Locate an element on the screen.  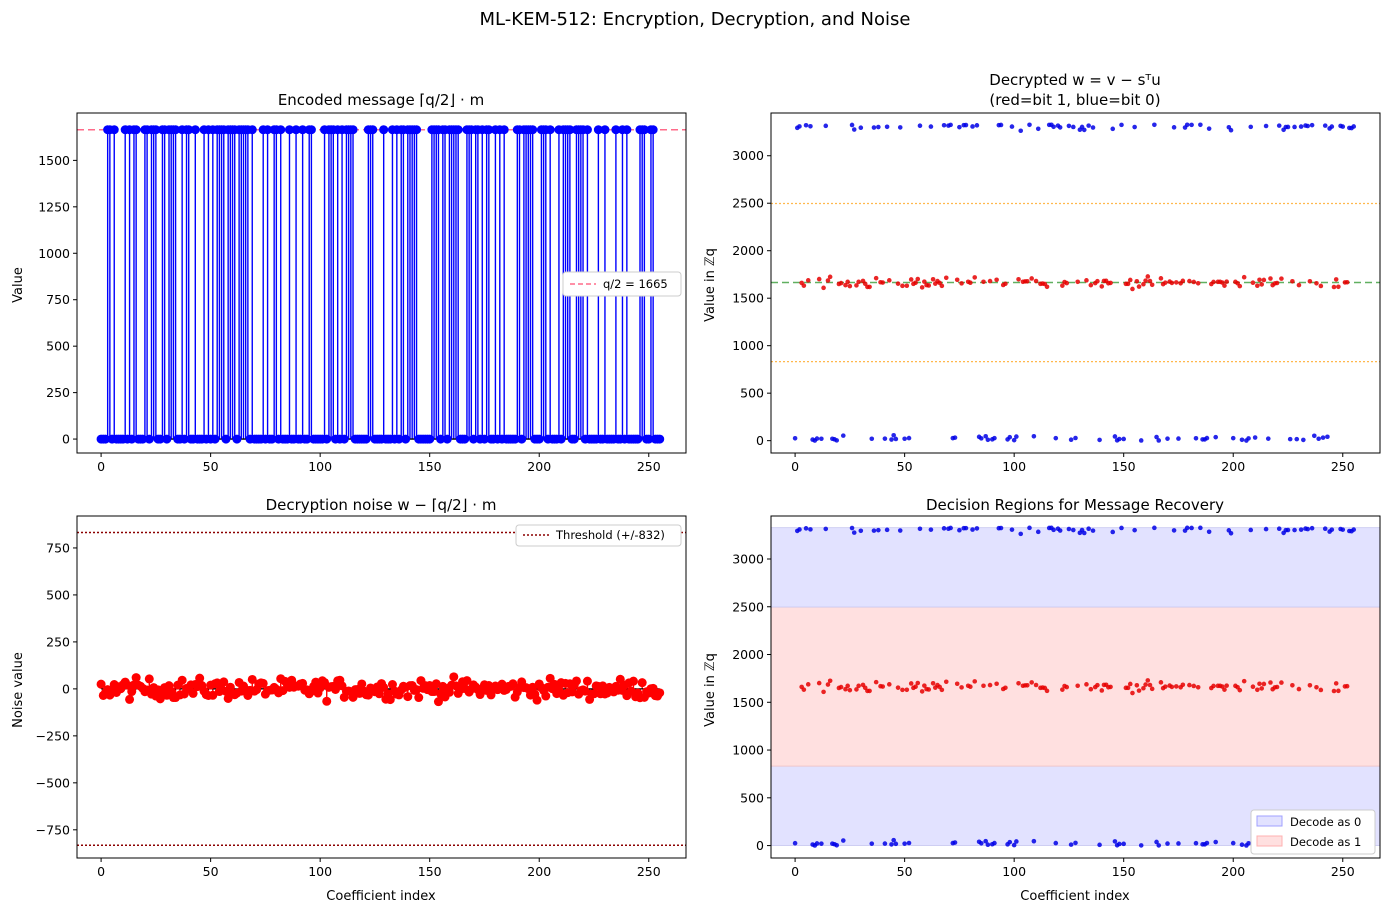
encoded-ytick-label: 1500 is located at coordinates (54, 160).